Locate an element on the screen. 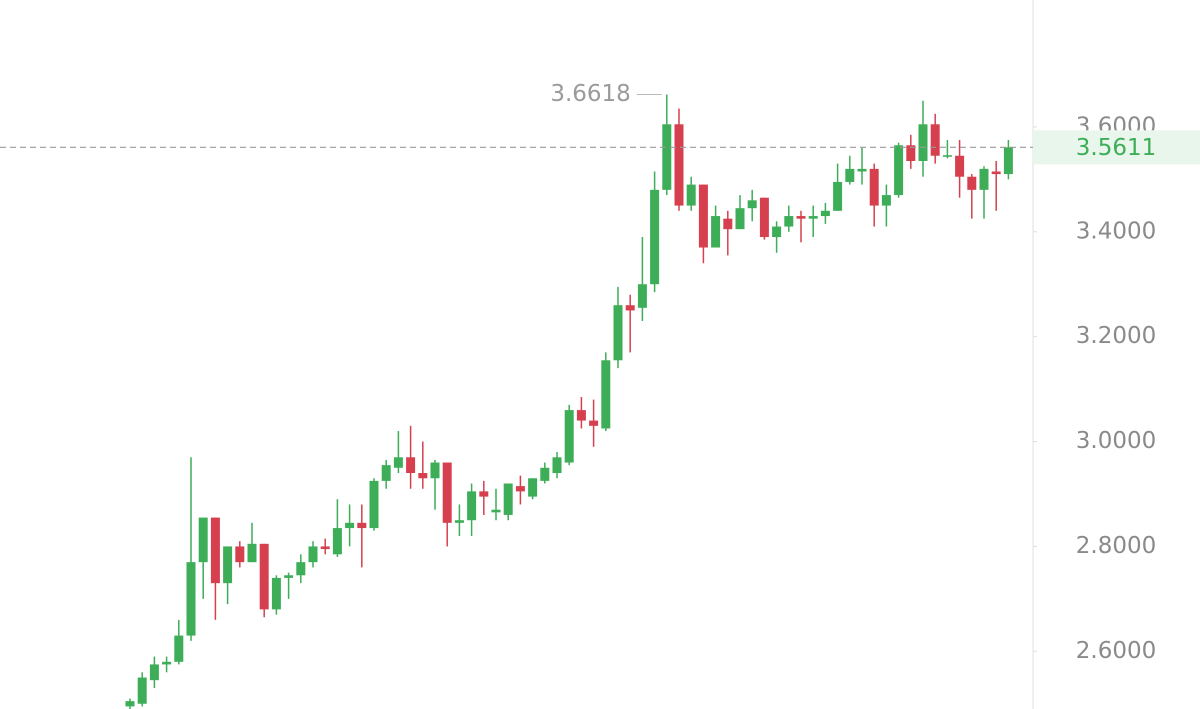  y-tick-label: 2.8000 is located at coordinates (1116, 546).